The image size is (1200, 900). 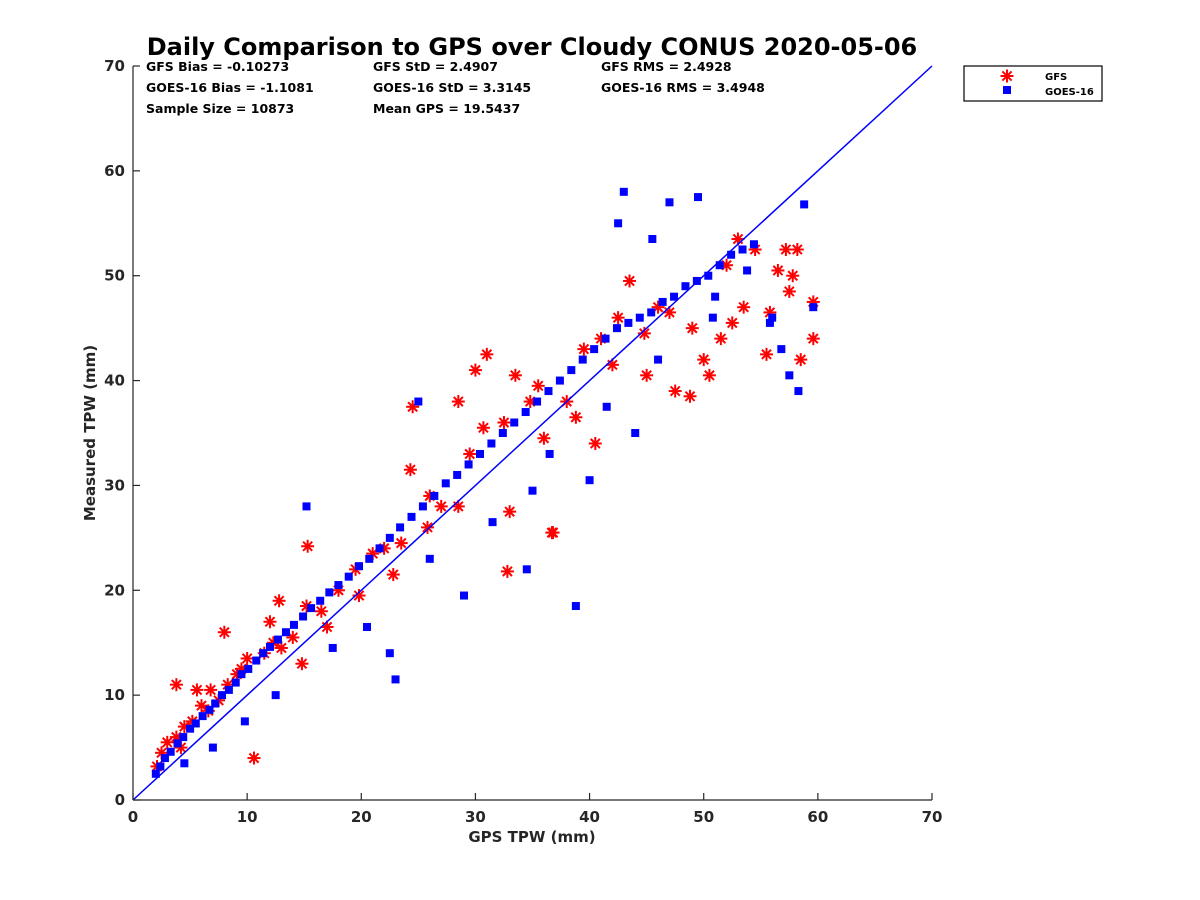 What do you see at coordinates (452, 87) in the screenshot?
I see `stat-goes-std: GOES-16 StD = 3.3145` at bounding box center [452, 87].